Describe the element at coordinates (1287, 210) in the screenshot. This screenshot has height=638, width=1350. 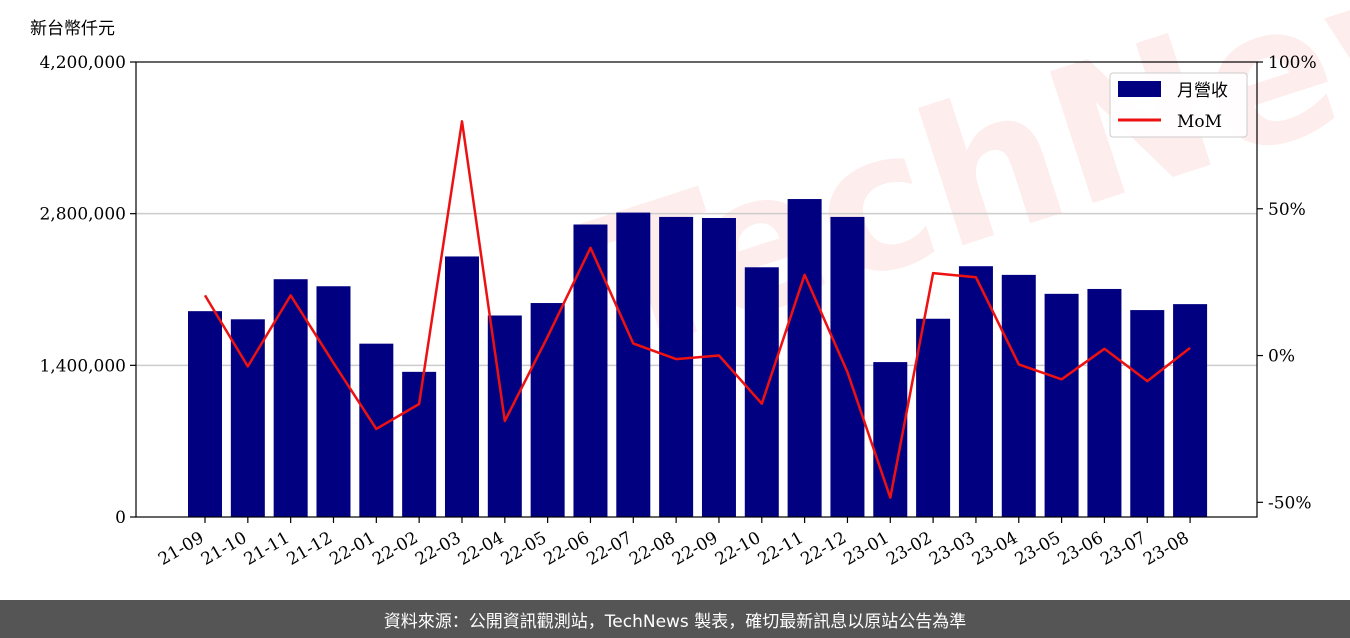
I see `y-right-tick-label-2: 50%` at that location.